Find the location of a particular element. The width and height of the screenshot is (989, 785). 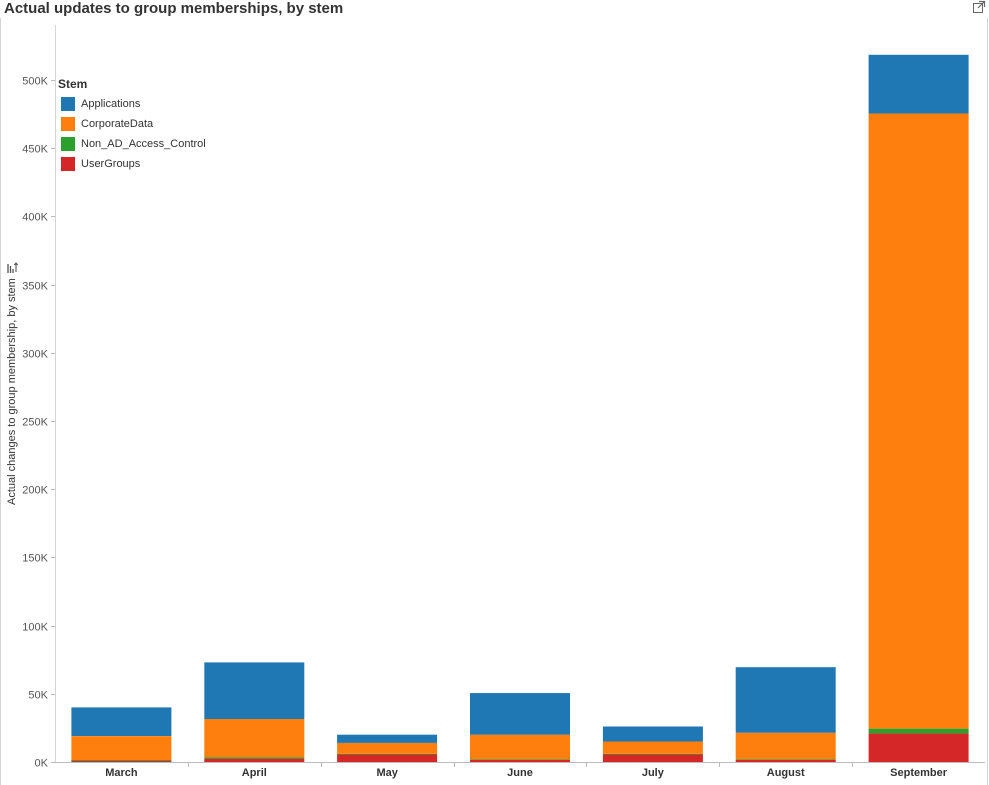

x-tick-label: March is located at coordinates (121, 773).